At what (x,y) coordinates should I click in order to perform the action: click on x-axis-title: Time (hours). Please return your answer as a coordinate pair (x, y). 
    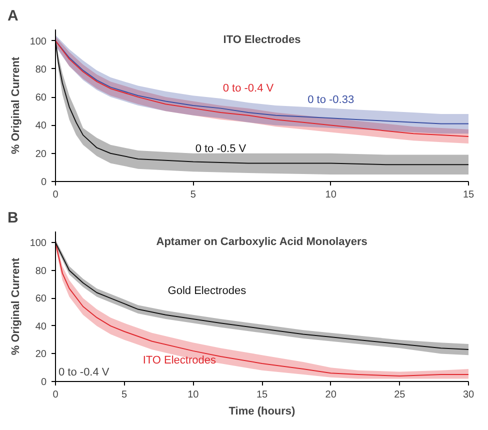
    Looking at the image, I should click on (262, 412).